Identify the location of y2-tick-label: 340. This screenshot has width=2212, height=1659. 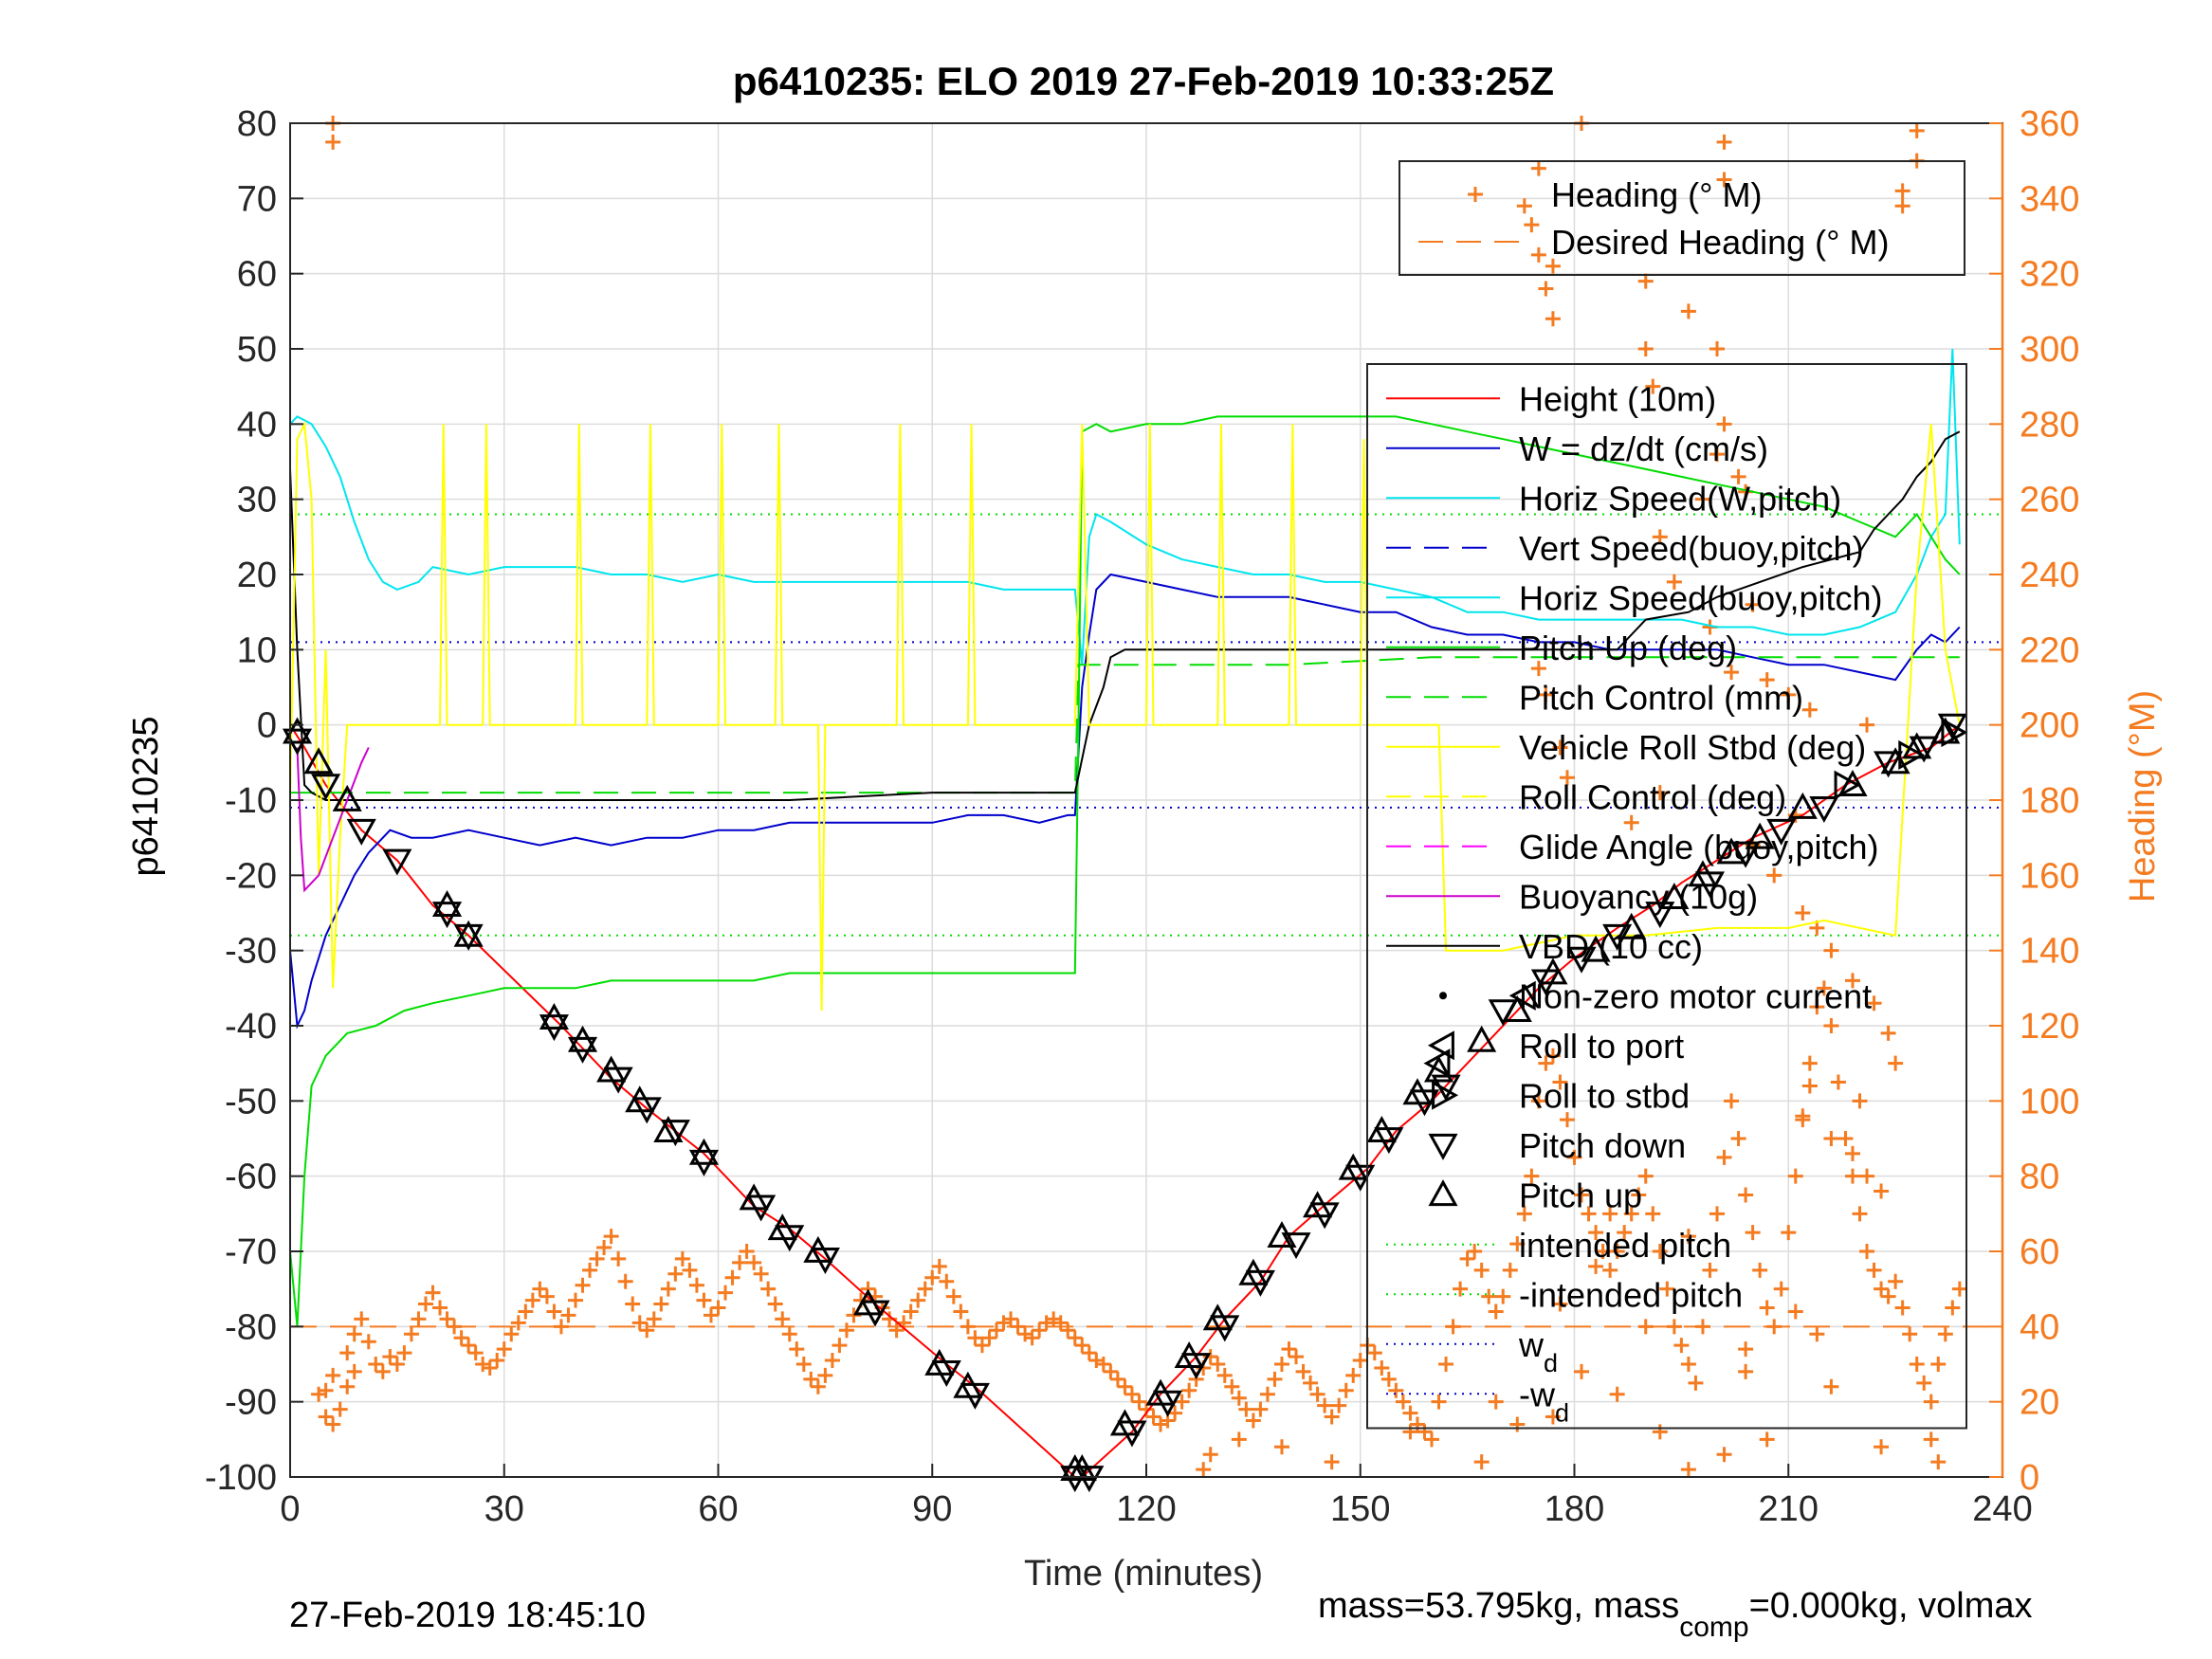
(2049, 199).